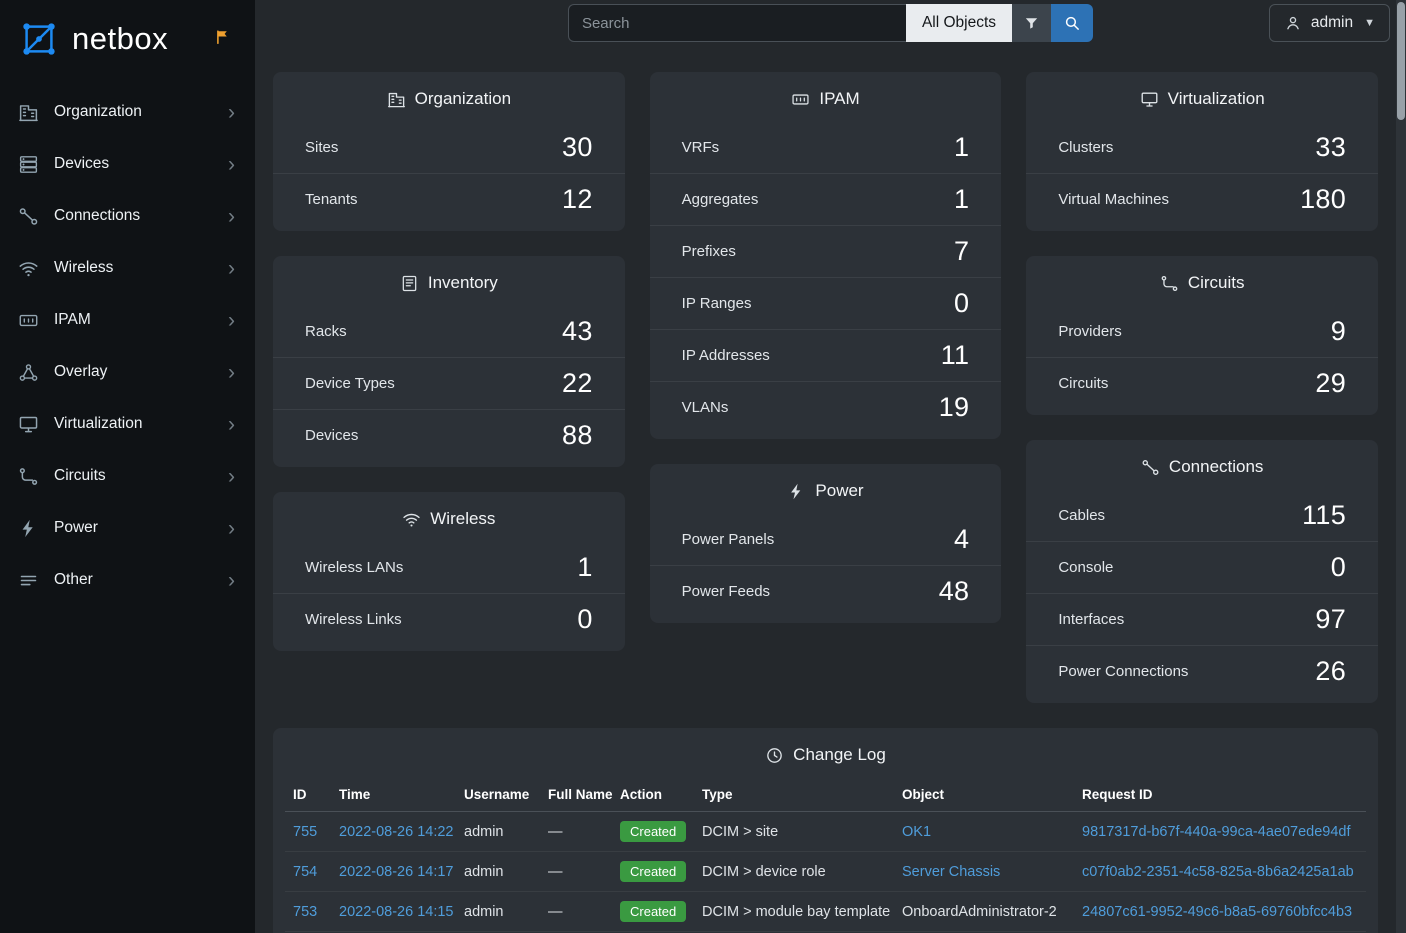 This screenshot has height=933, width=1406. What do you see at coordinates (350, 383) in the screenshot?
I see `stat-label: Device Types` at bounding box center [350, 383].